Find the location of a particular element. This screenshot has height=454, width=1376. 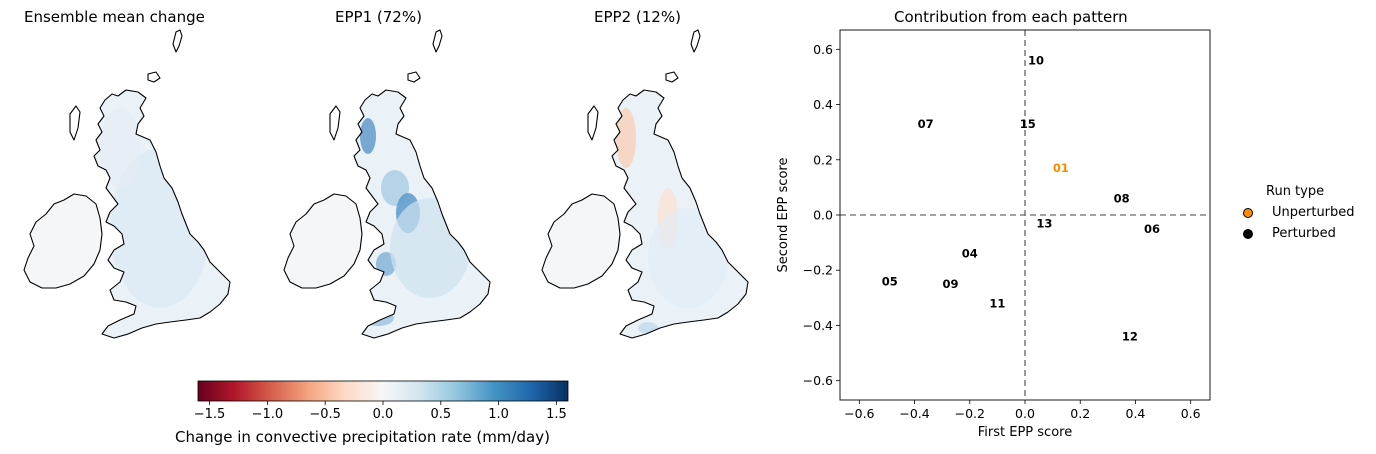

x-tick-label: 0.4 is located at coordinates (1136, 413).